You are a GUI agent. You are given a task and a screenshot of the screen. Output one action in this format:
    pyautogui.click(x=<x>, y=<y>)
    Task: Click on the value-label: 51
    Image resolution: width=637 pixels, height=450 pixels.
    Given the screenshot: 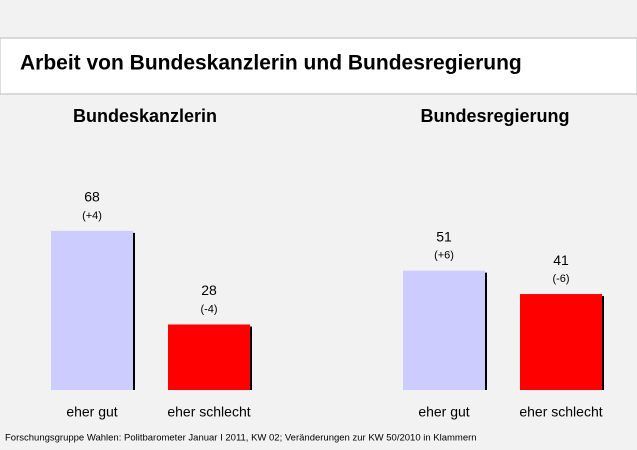 What is the action you would take?
    pyautogui.click(x=444, y=236)
    